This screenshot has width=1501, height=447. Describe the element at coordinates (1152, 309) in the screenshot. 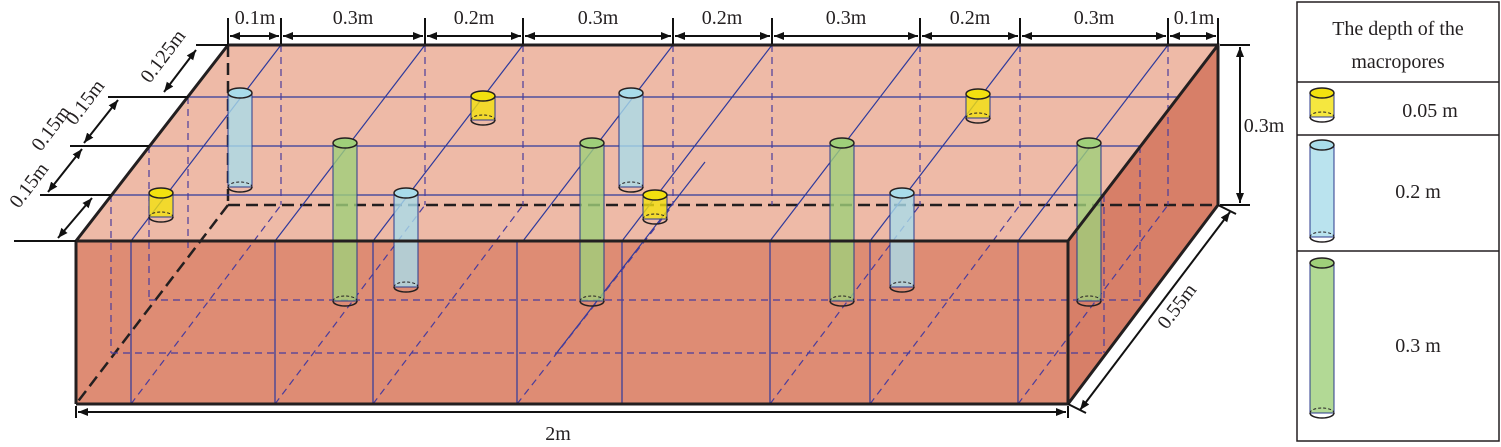

I see `depth-dimension` at that location.